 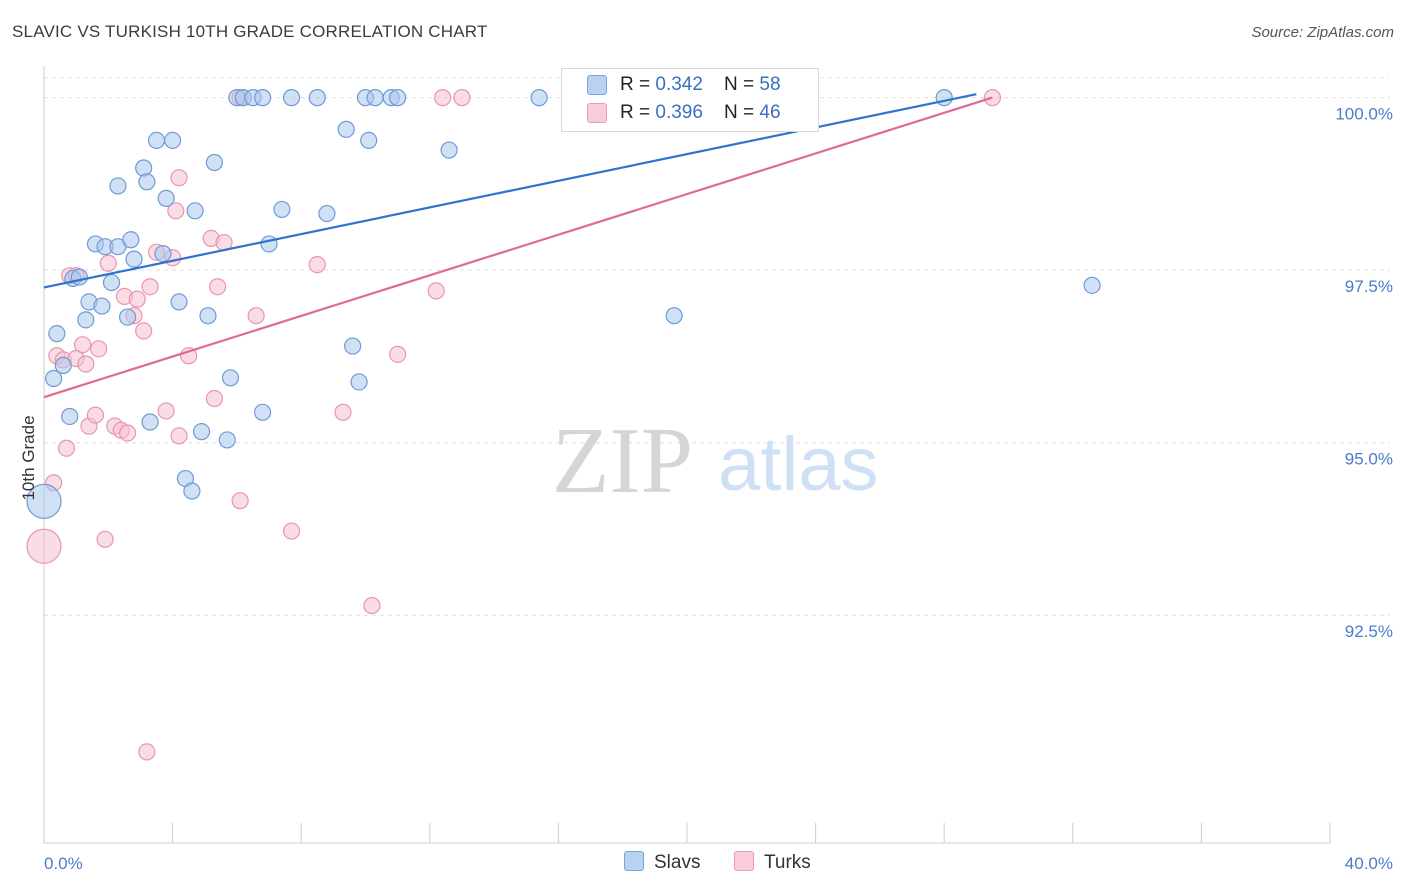 I want to click on legend-r-value-slavs: 0.342, so click(x=679, y=84).